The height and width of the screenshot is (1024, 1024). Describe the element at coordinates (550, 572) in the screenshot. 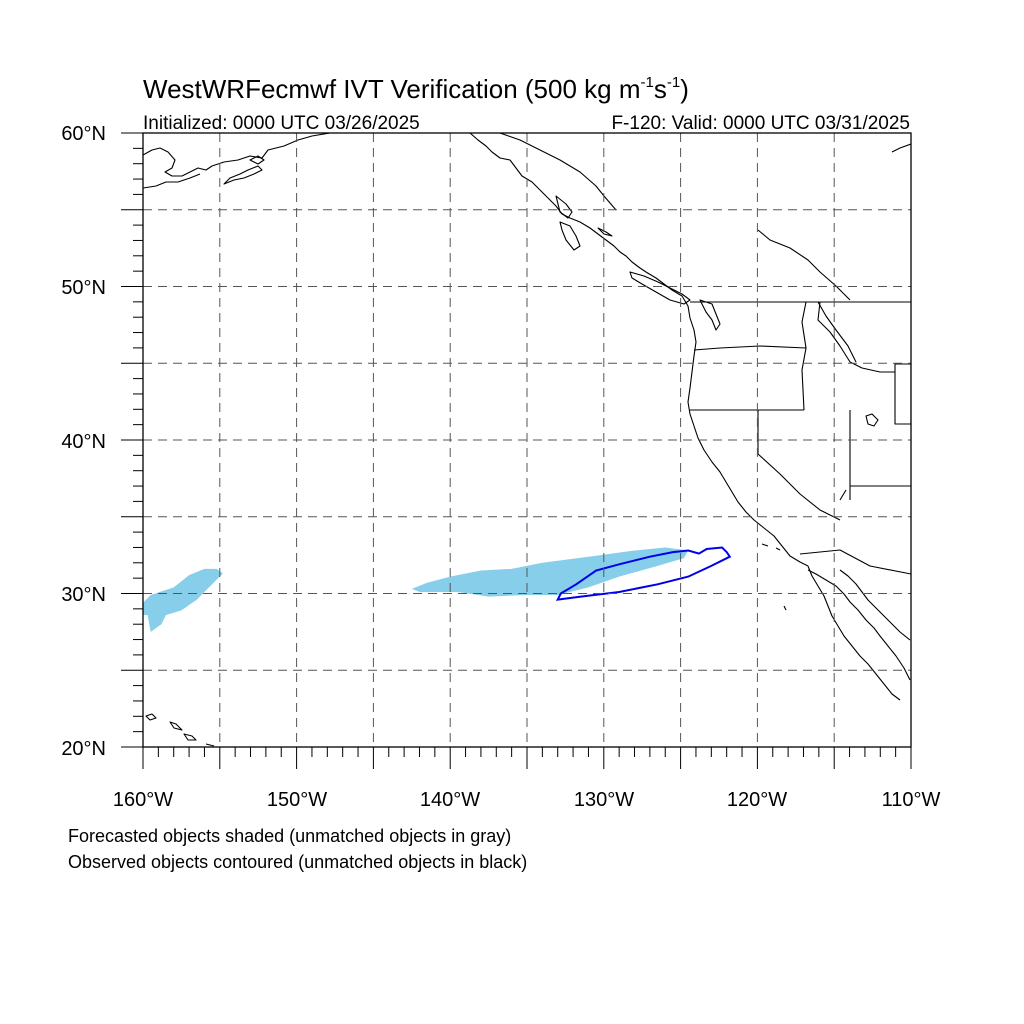

I see `forecast-object-central` at that location.